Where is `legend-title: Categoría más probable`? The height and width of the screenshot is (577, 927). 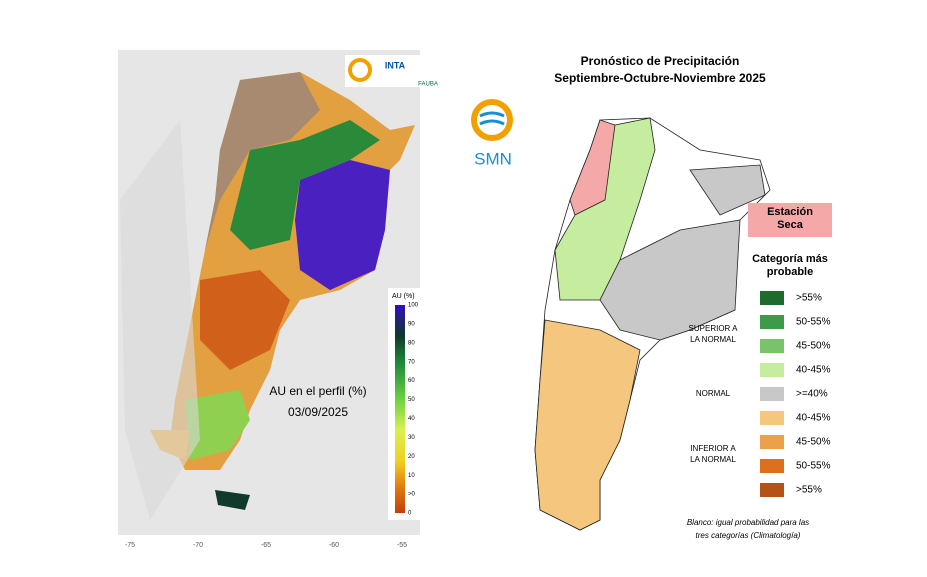
legend-title: Categoría más probable is located at coordinates (790, 265).